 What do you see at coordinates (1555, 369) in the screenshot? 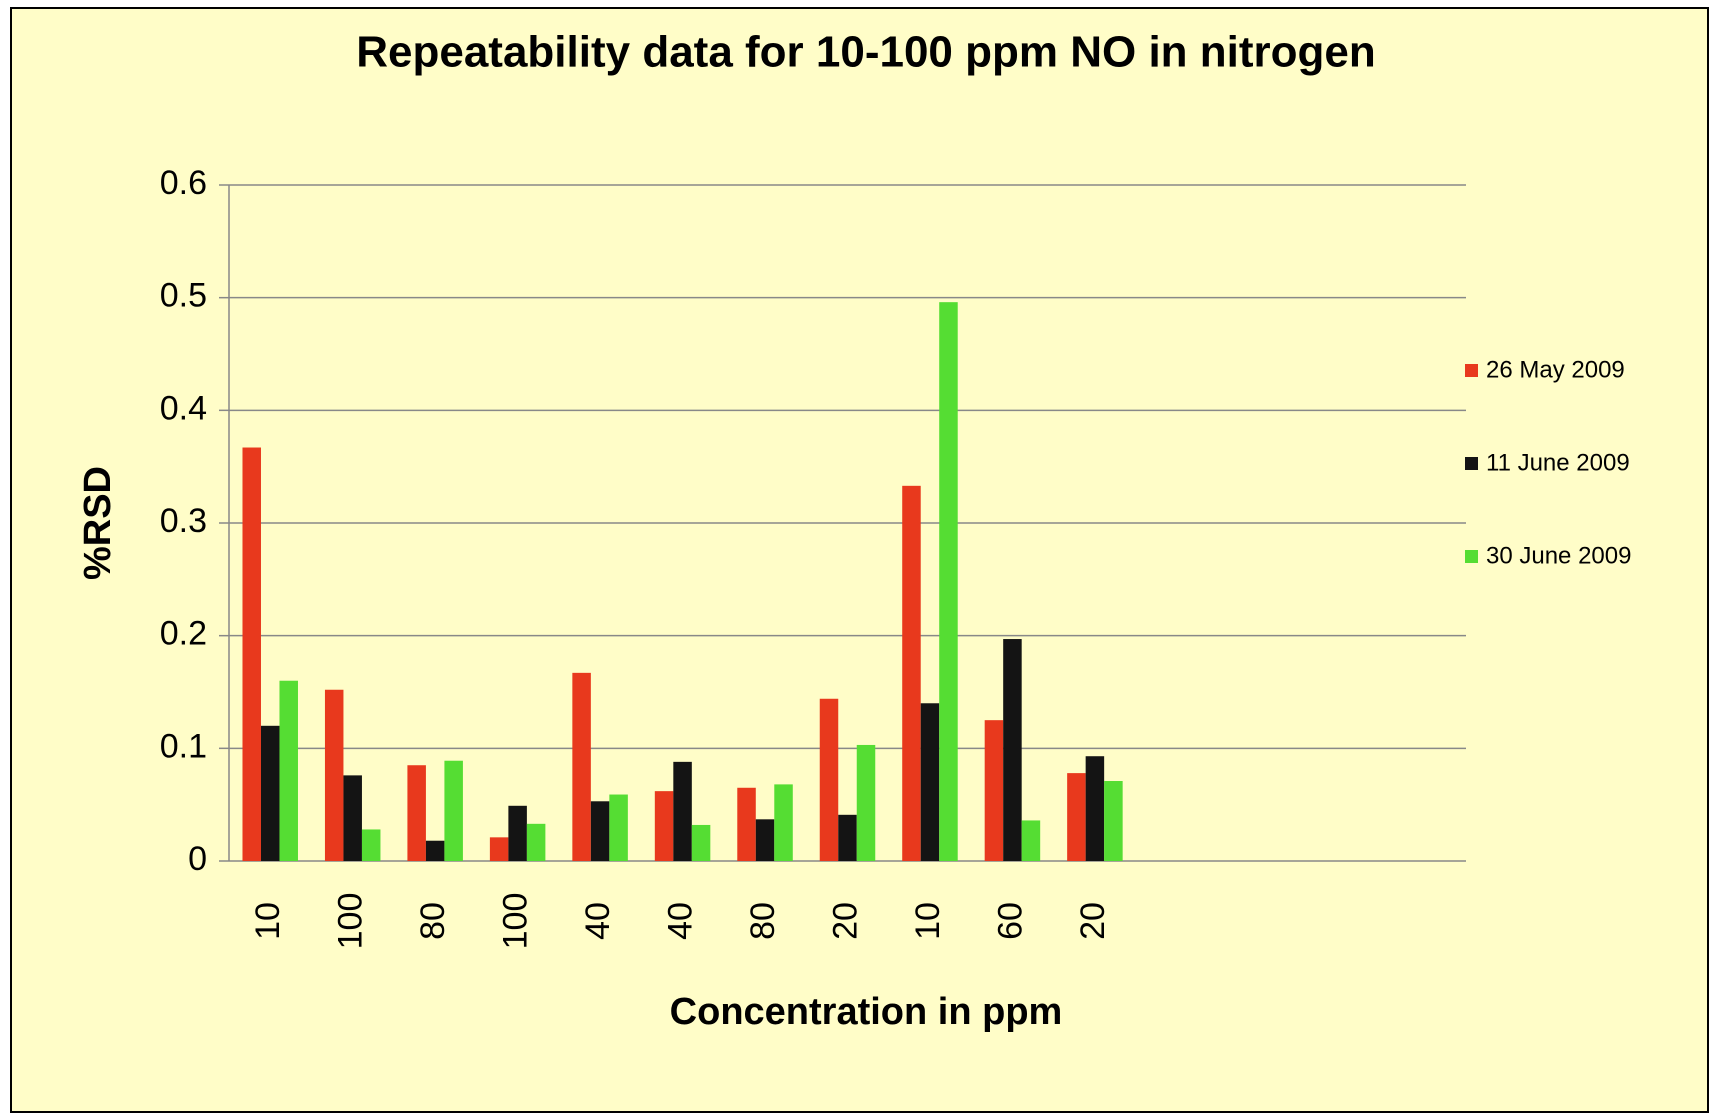
I see `legend-label: 26 May 2009` at bounding box center [1555, 369].